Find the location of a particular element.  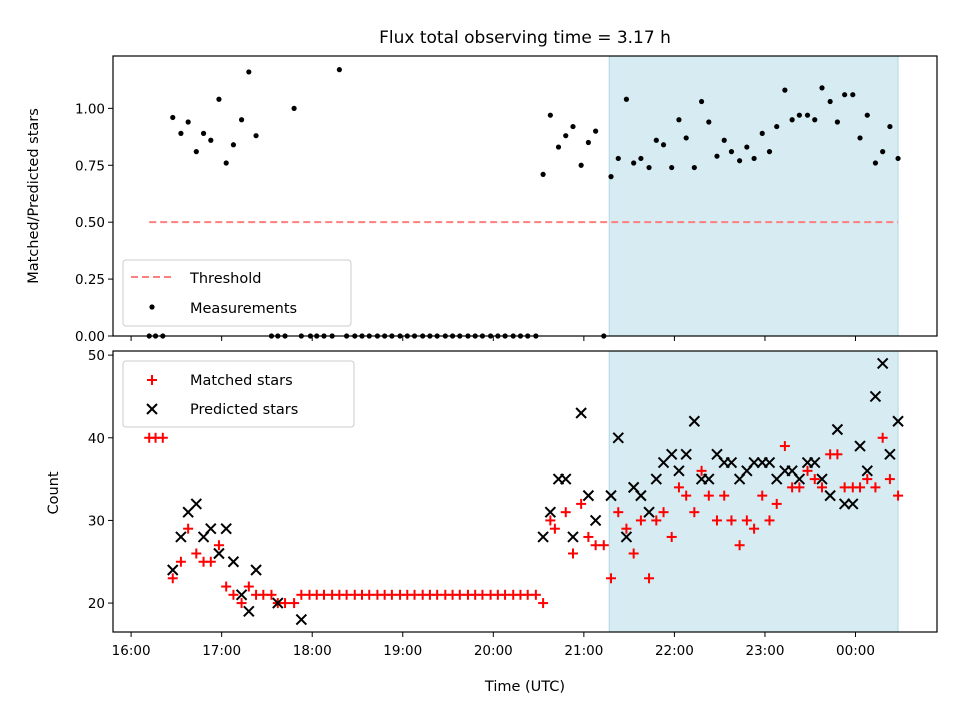

legend-box is located at coordinates (237, 293).